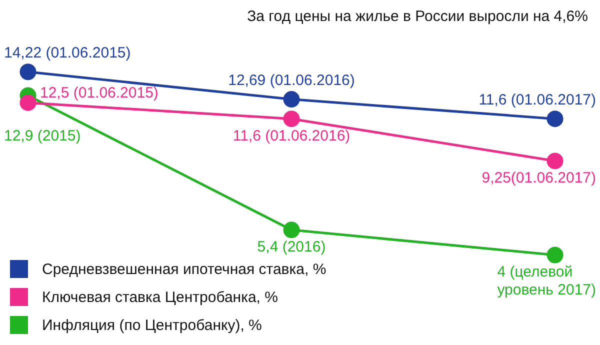  Describe the element at coordinates (99, 93) in the screenshot. I see `data-label: 12,5 (01.06.2015)` at that location.